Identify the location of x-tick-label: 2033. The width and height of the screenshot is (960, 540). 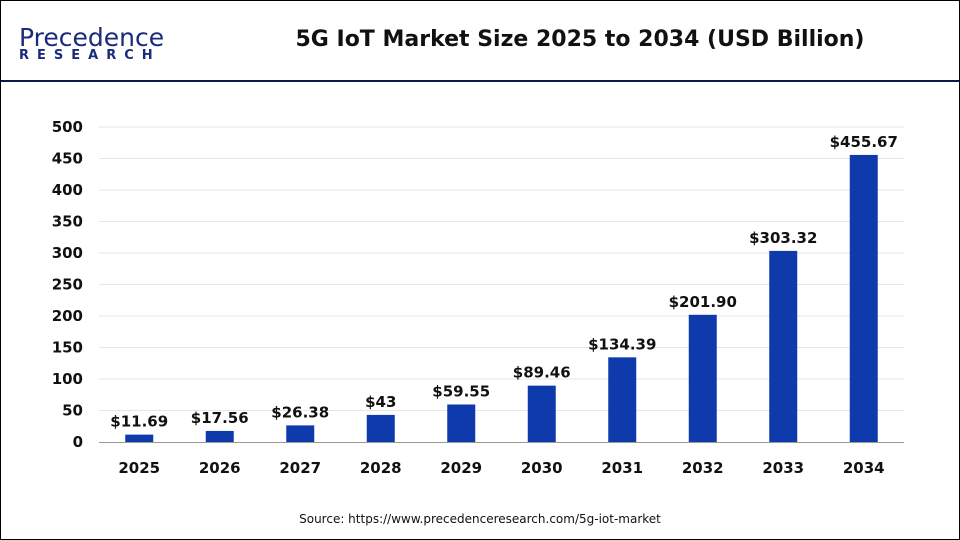
(783, 468).